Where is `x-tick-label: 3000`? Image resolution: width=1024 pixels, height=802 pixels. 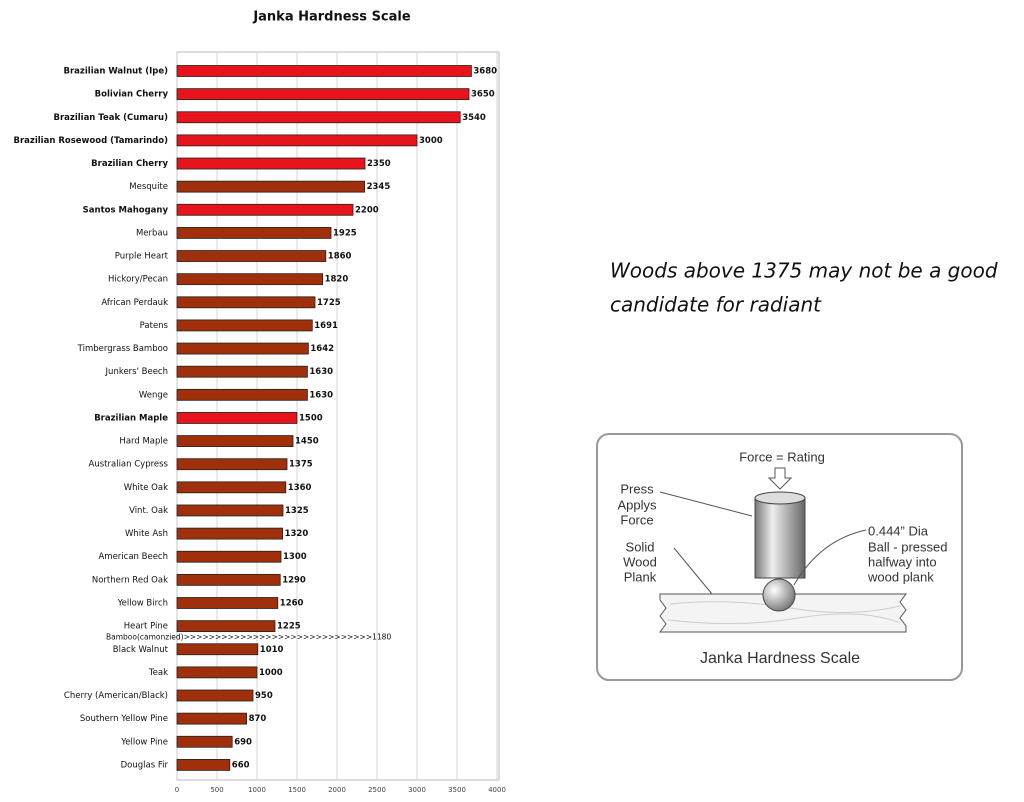
x-tick-label: 3000 is located at coordinates (417, 790).